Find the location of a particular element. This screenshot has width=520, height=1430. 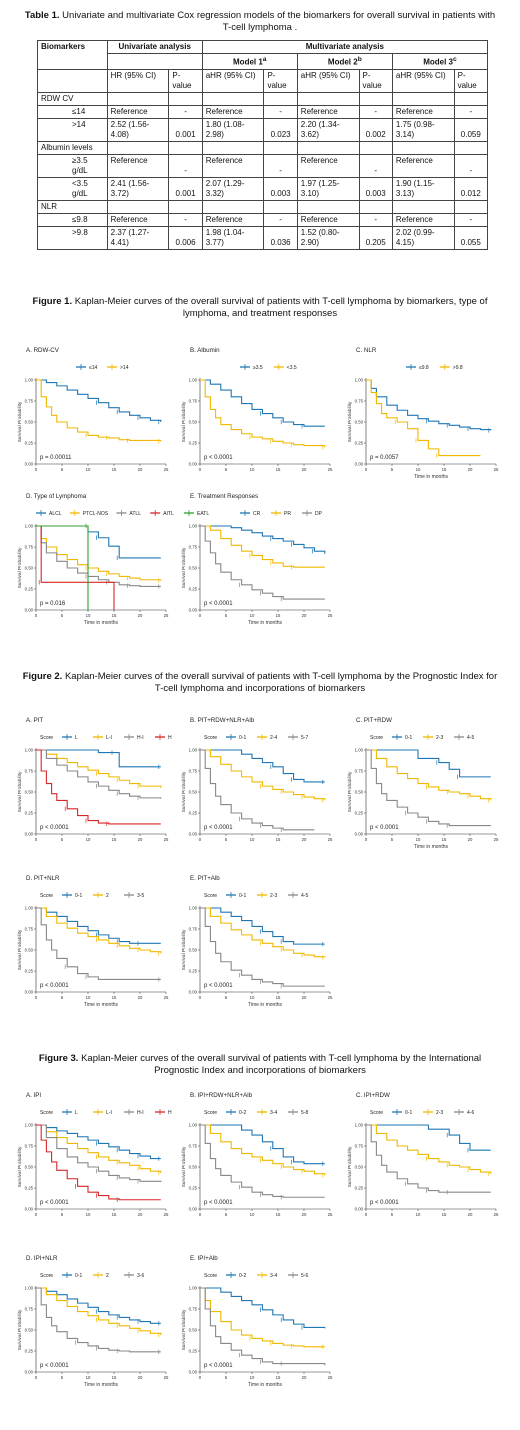

chart-legend: ≤9.8 >9.8 is located at coordinates (434, 367).